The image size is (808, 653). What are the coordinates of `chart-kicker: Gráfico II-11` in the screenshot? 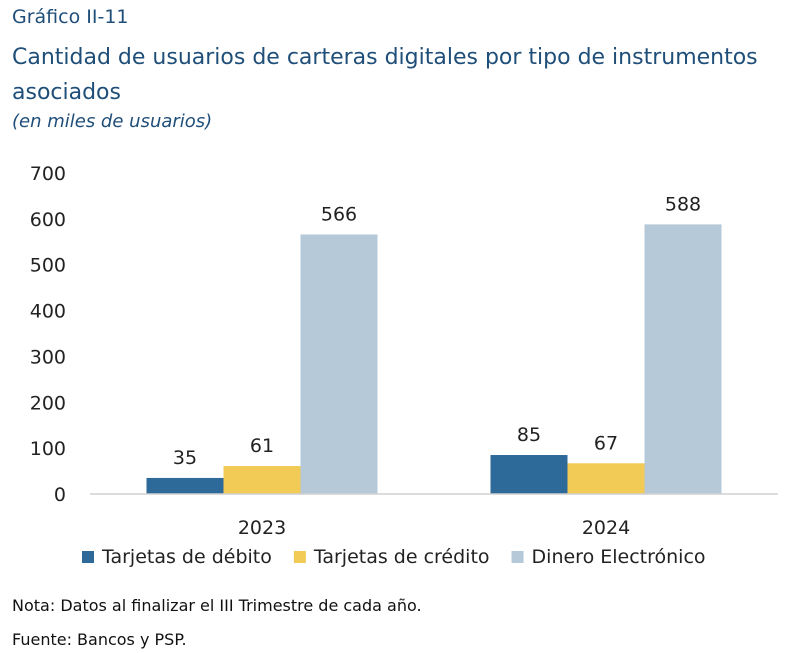 It's located at (70, 17).